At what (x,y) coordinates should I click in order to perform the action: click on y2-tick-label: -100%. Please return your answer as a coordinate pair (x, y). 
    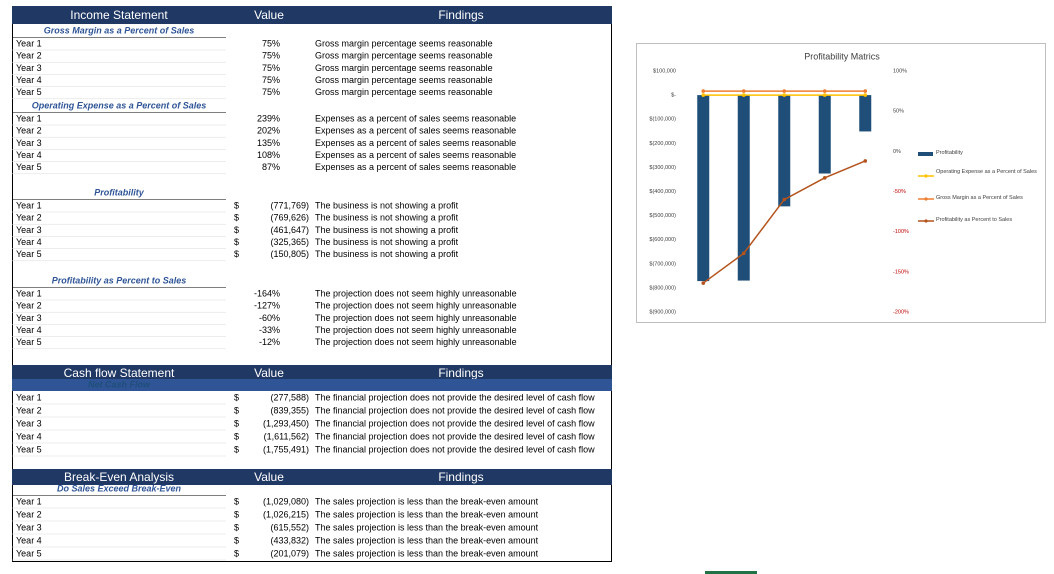
    Looking at the image, I should click on (901, 232).